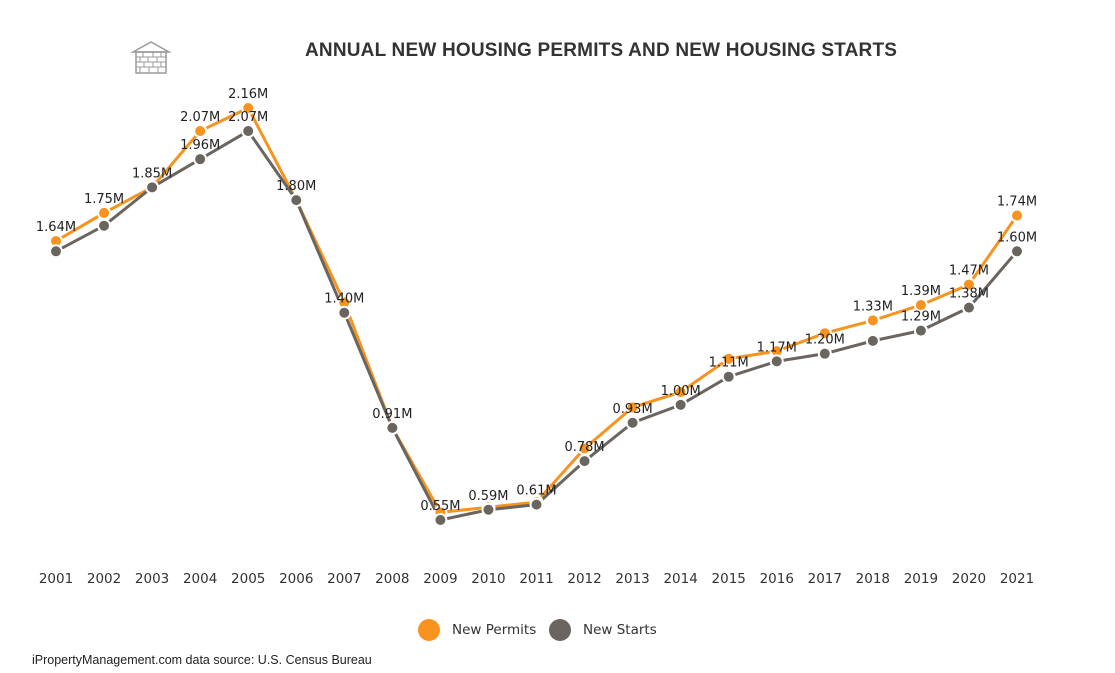  I want to click on data-label-new-permits: 1.47M, so click(969, 271).